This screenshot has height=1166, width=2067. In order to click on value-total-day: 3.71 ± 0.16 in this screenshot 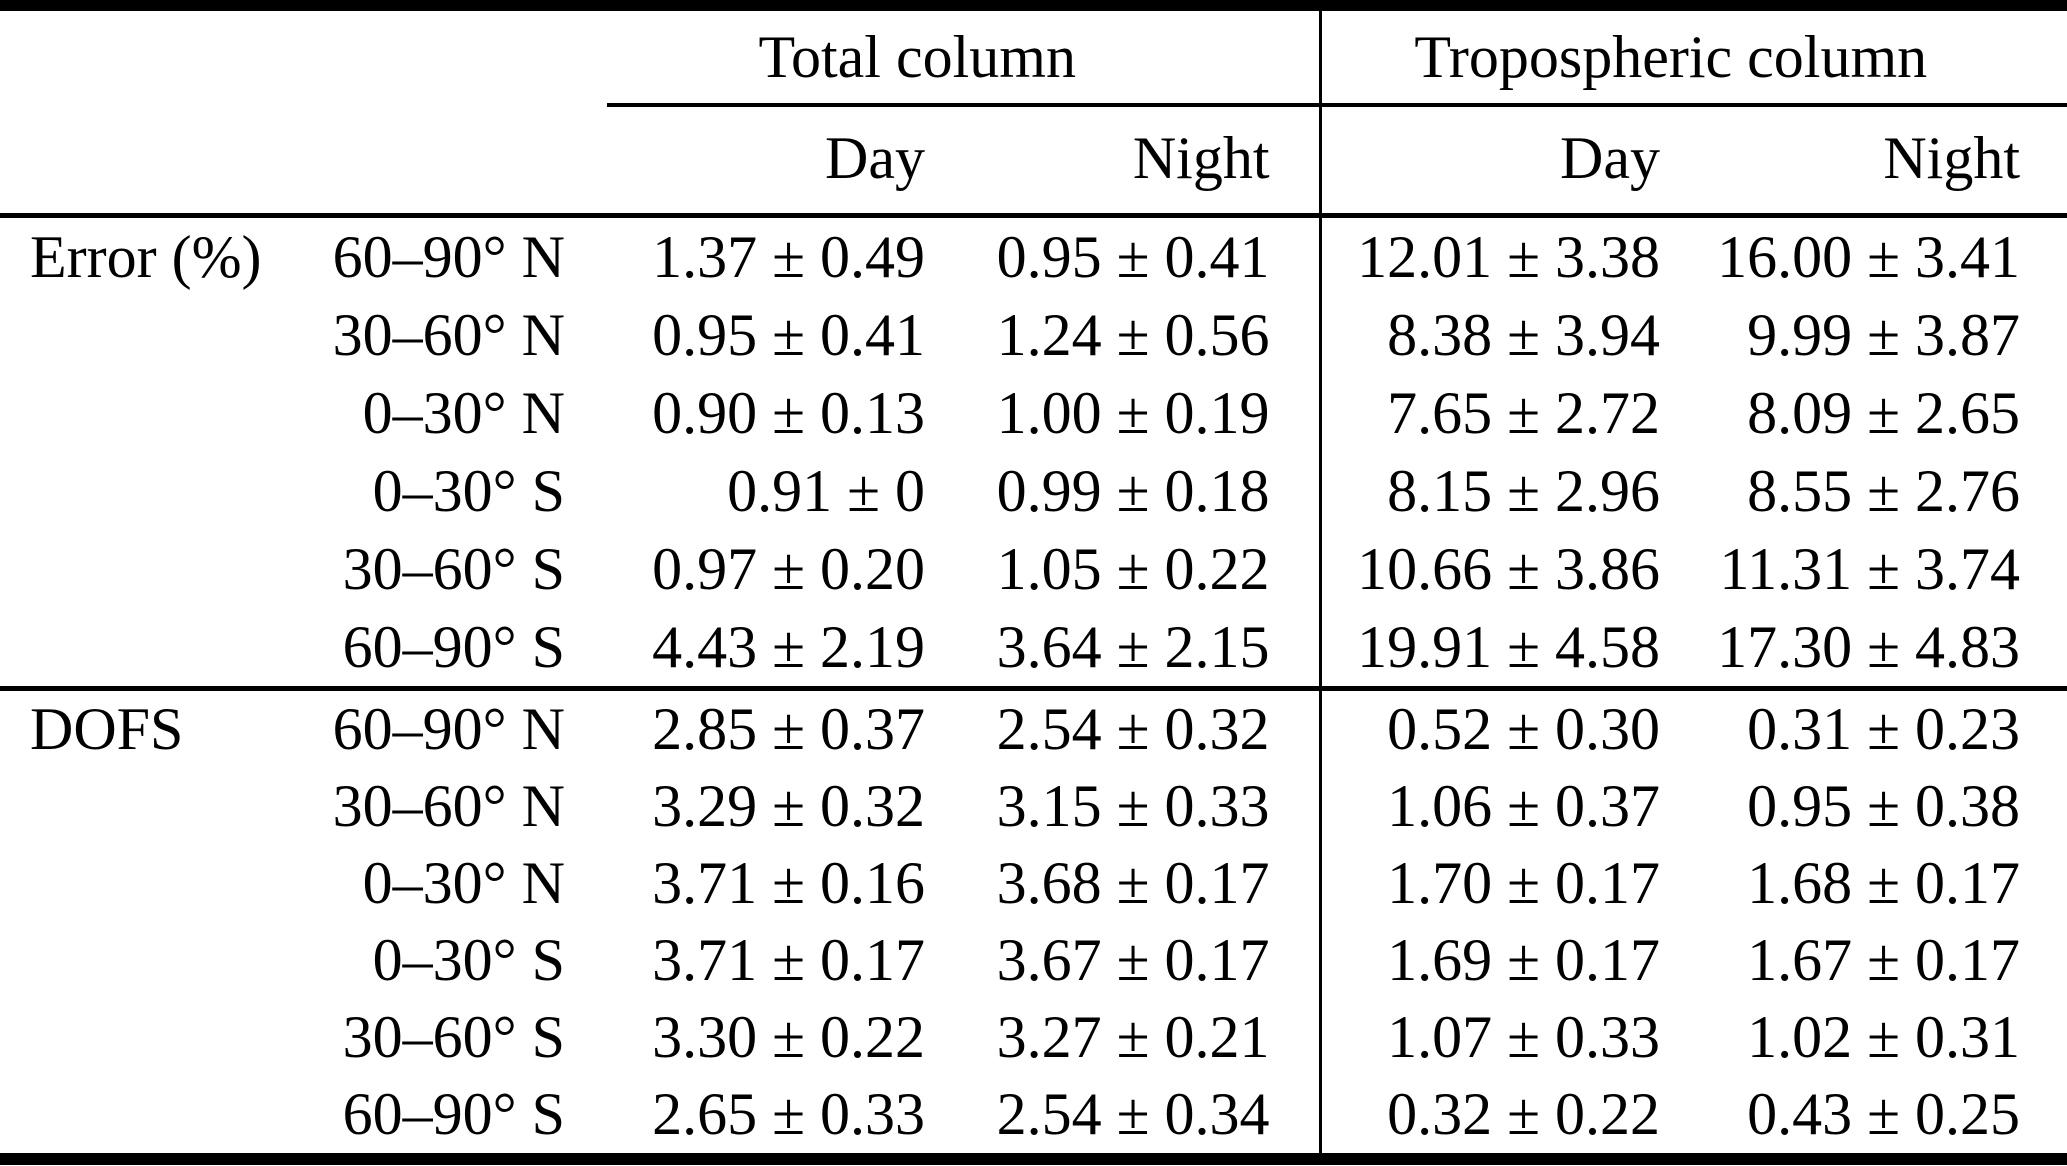, I will do `click(788, 883)`.